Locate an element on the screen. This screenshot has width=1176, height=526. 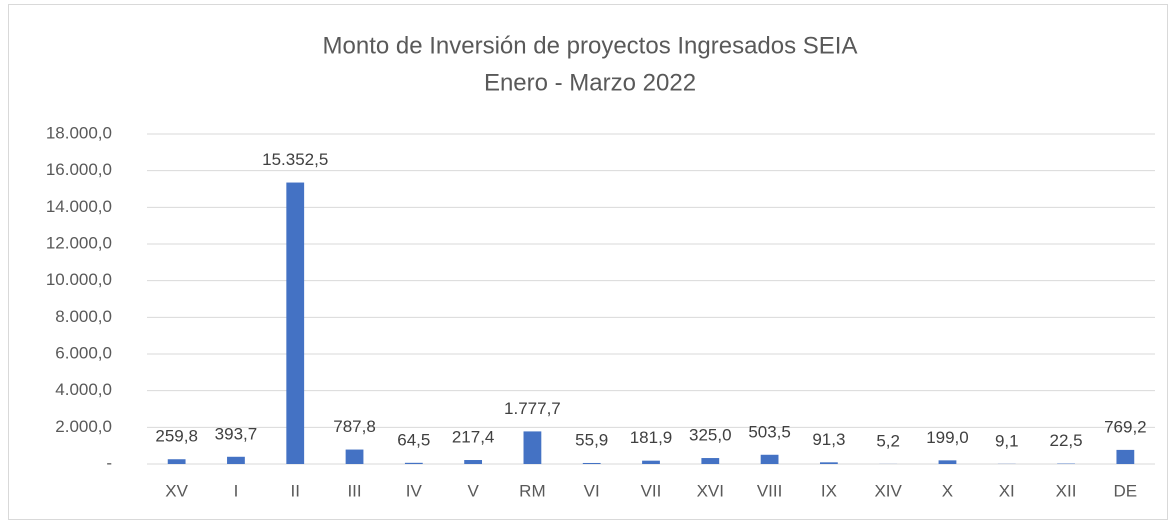
value-label: 91,3 is located at coordinates (828, 439).